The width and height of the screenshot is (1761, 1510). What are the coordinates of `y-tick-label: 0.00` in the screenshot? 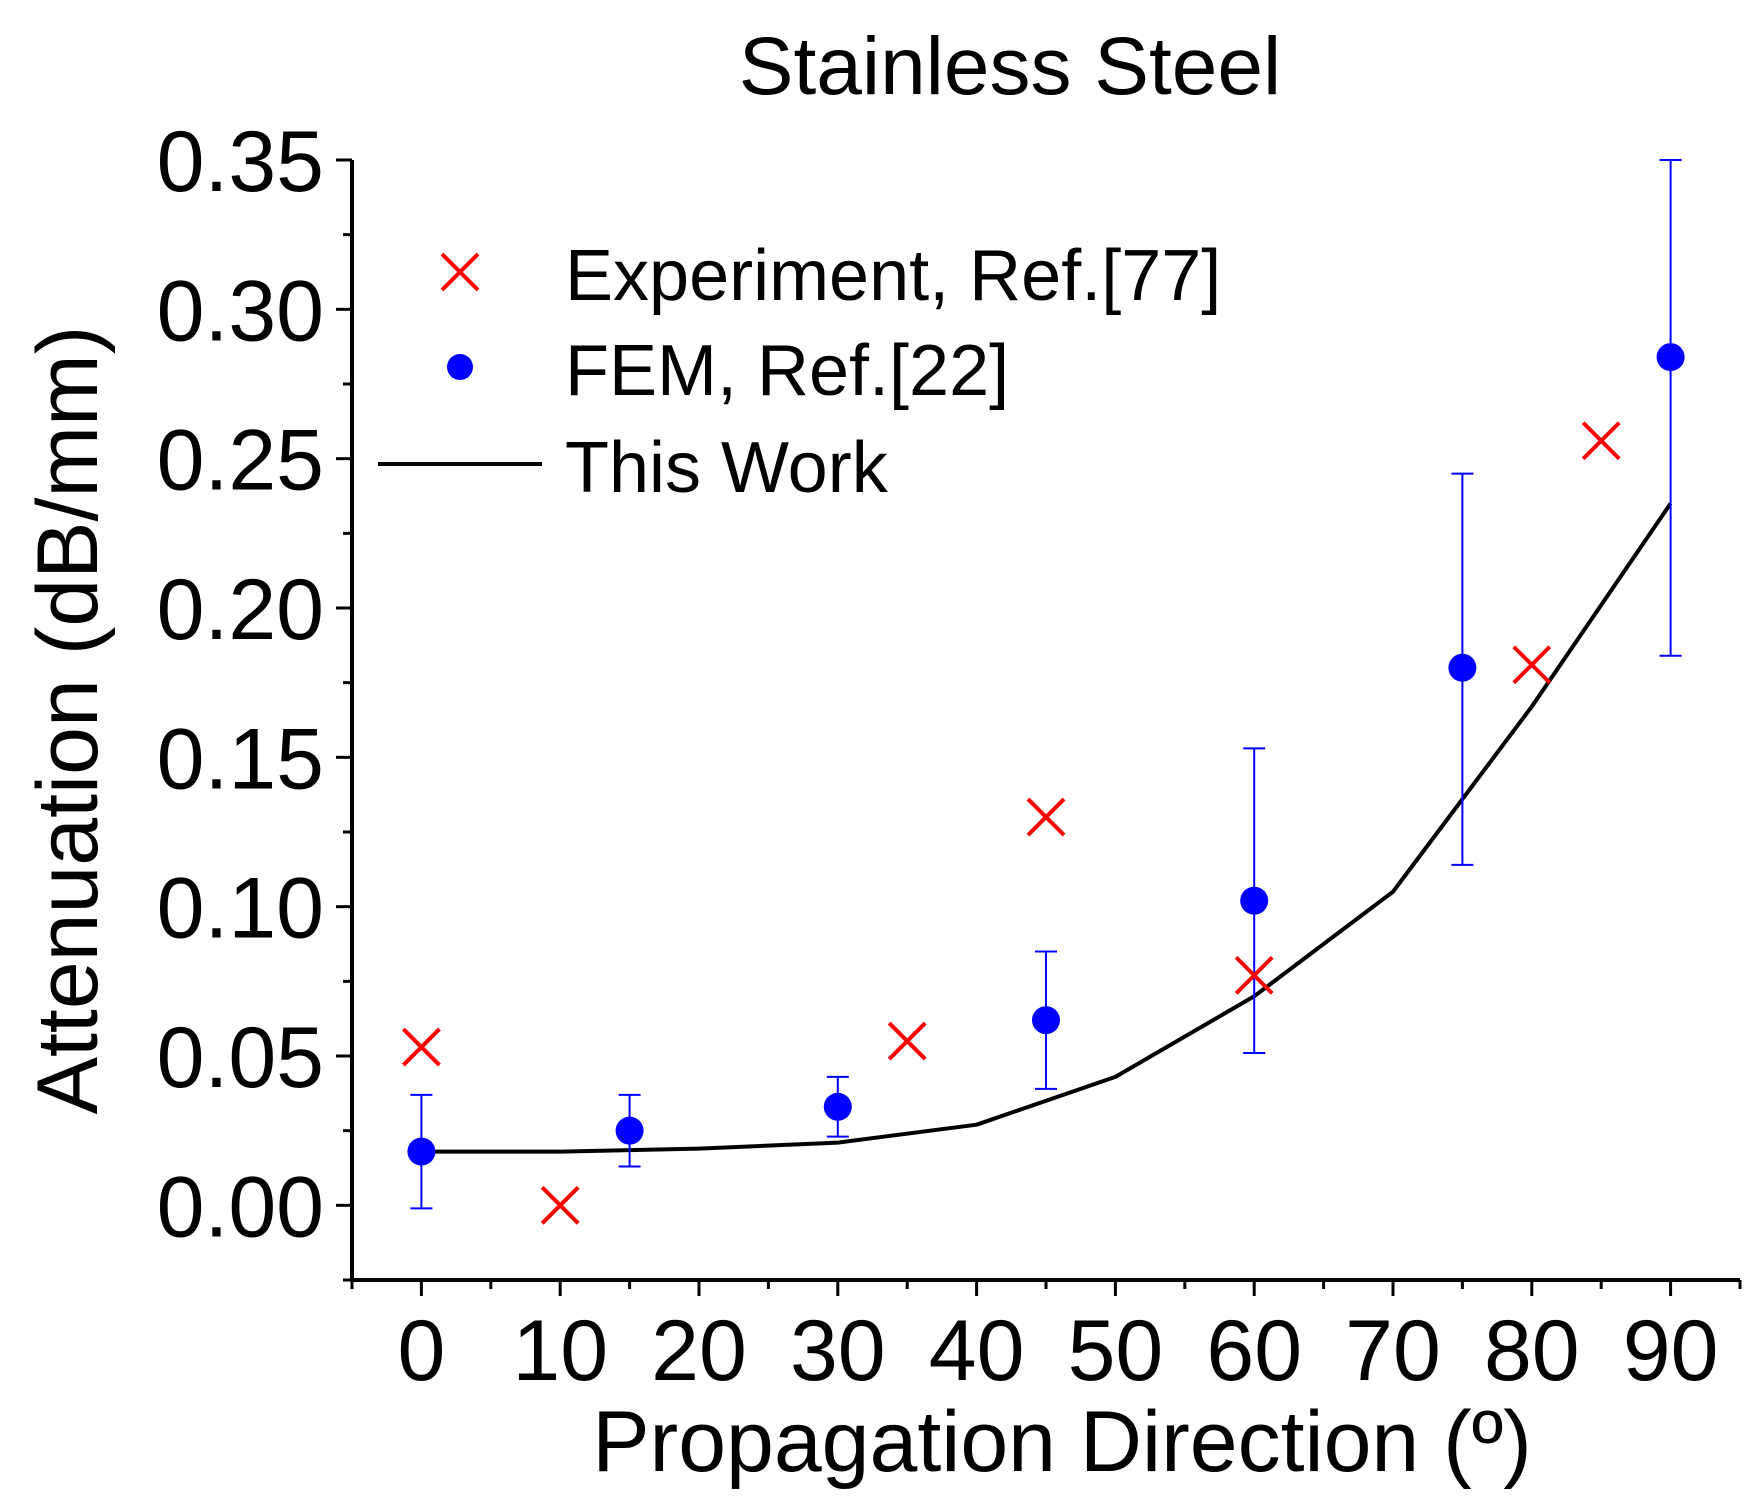 It's located at (240, 1207).